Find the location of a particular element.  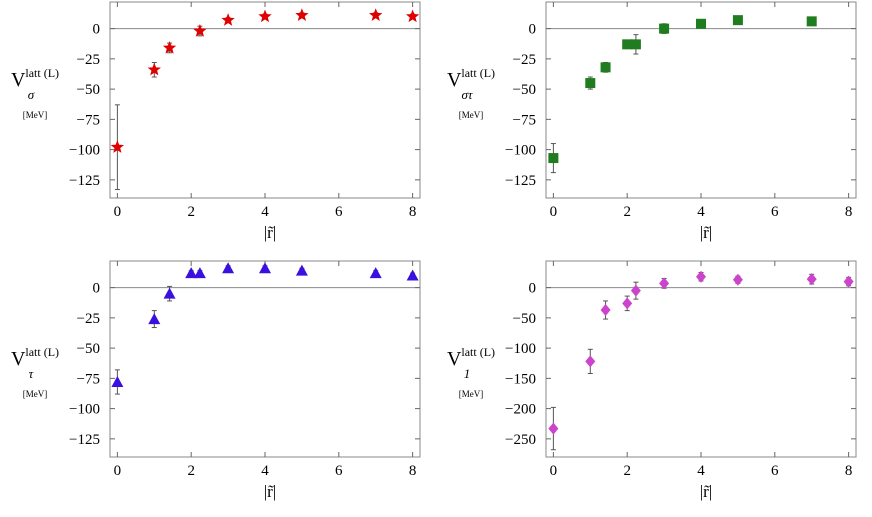

y-tick-label: −75 is located at coordinates (88, 379).